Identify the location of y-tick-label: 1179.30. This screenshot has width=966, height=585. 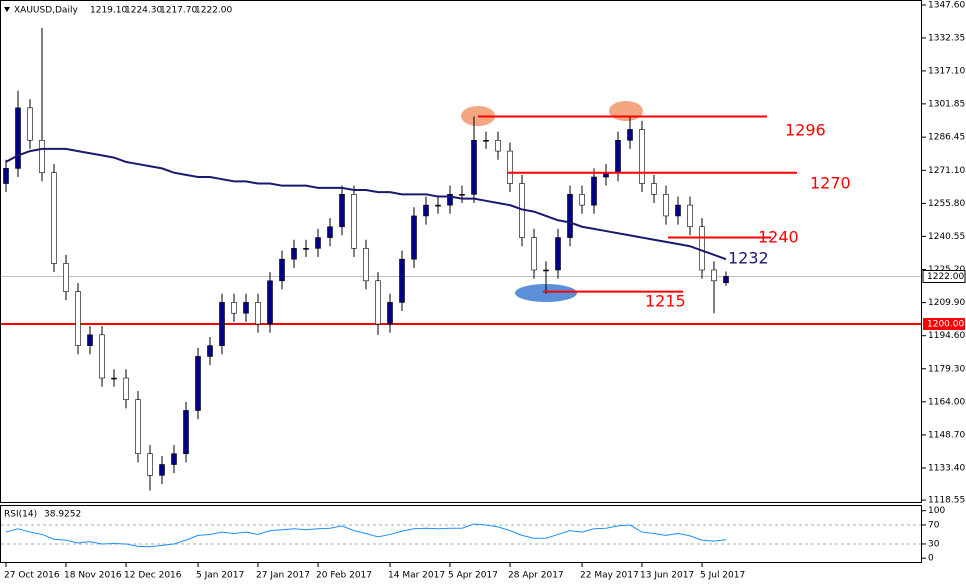
(946, 369).